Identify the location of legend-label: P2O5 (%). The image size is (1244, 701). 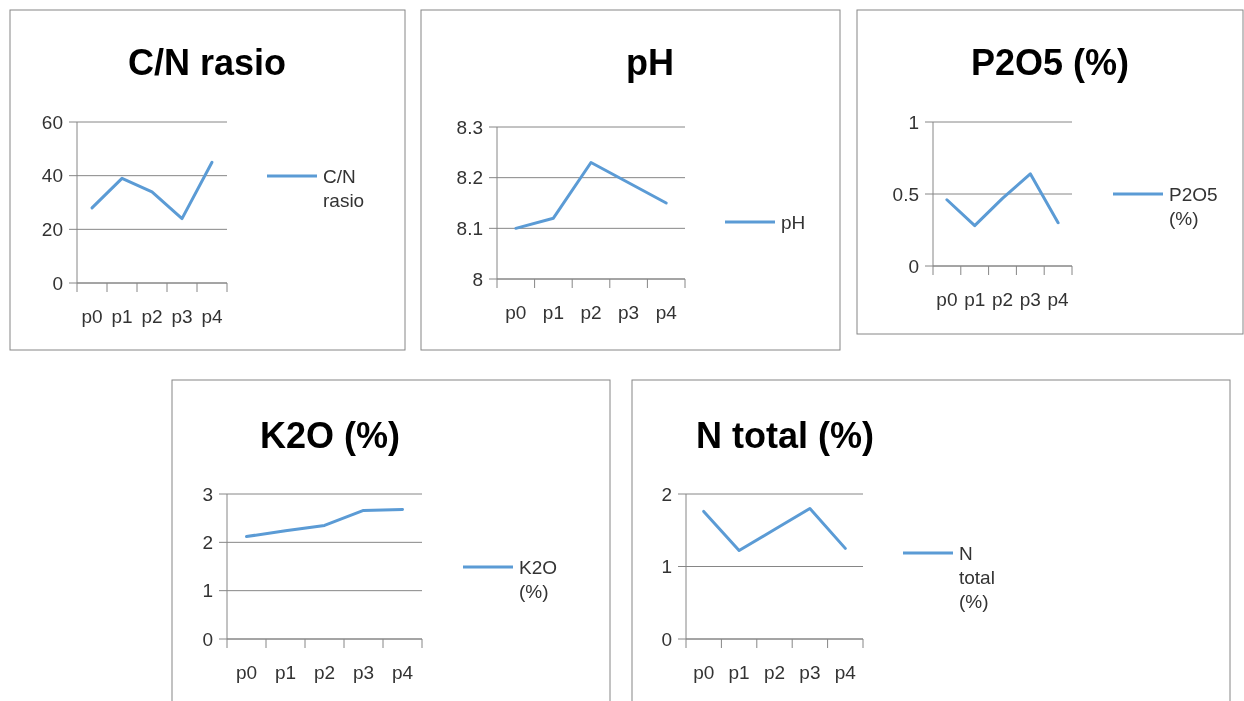
(1193, 206).